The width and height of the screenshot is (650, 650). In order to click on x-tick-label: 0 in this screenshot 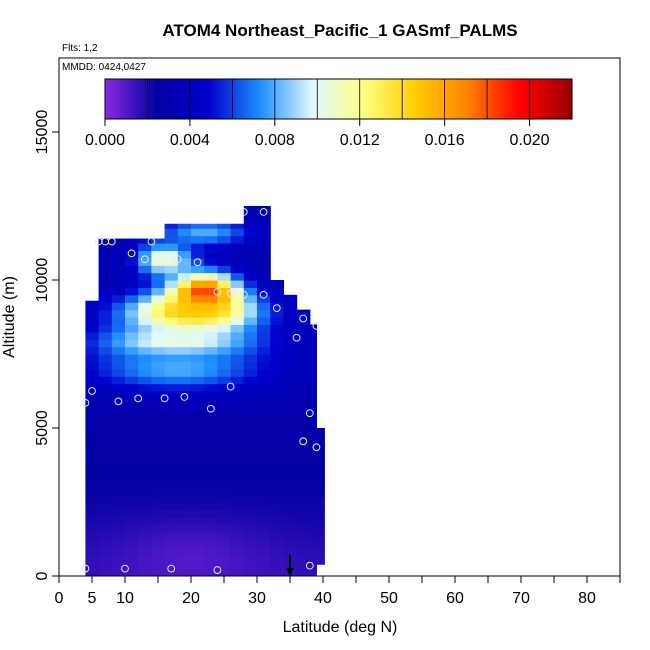, I will do `click(59, 598)`.